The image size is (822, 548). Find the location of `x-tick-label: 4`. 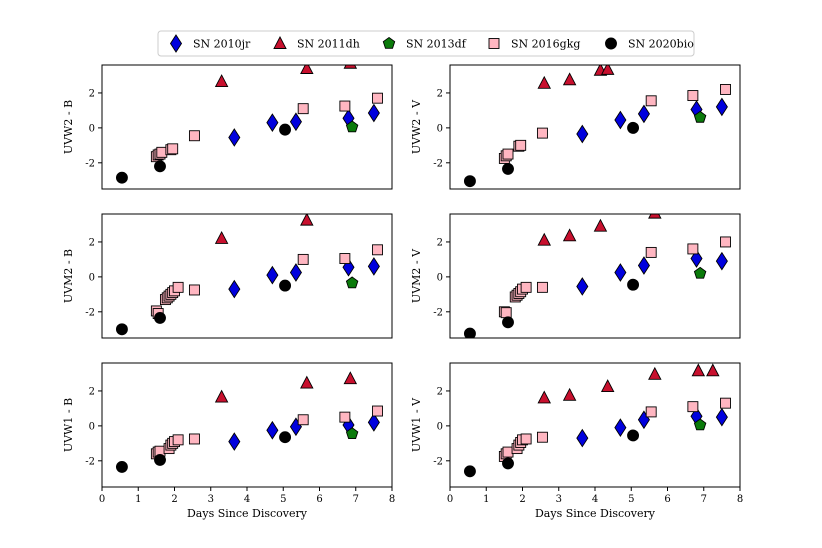

x-tick-label: 4 is located at coordinates (595, 499).